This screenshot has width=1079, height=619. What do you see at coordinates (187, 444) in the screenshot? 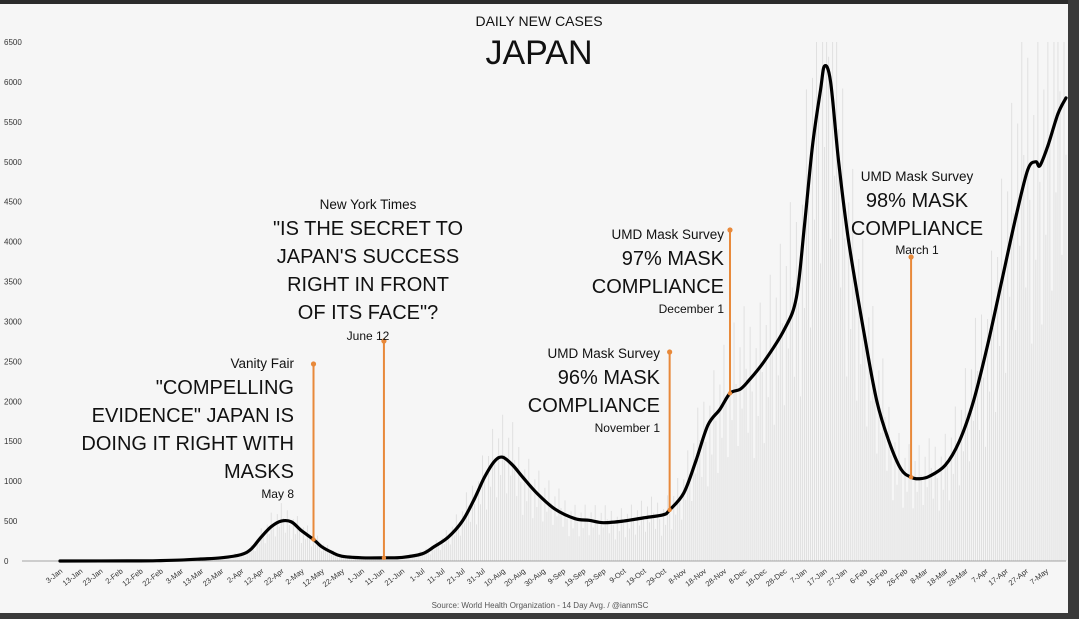
I see `annotation-headline-line: DOING IT RIGHT WITH` at bounding box center [187, 444].